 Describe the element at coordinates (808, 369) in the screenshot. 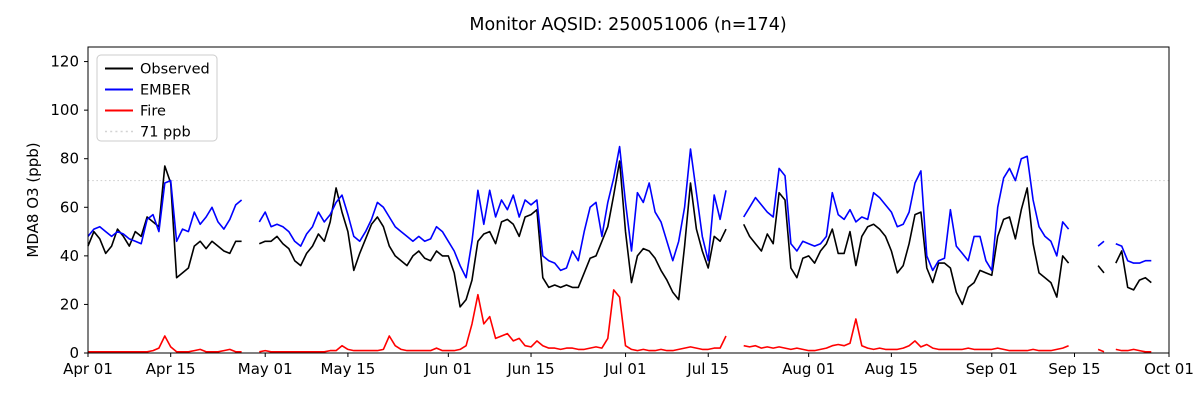

I see `x-tick-label: Aug 01` at that location.